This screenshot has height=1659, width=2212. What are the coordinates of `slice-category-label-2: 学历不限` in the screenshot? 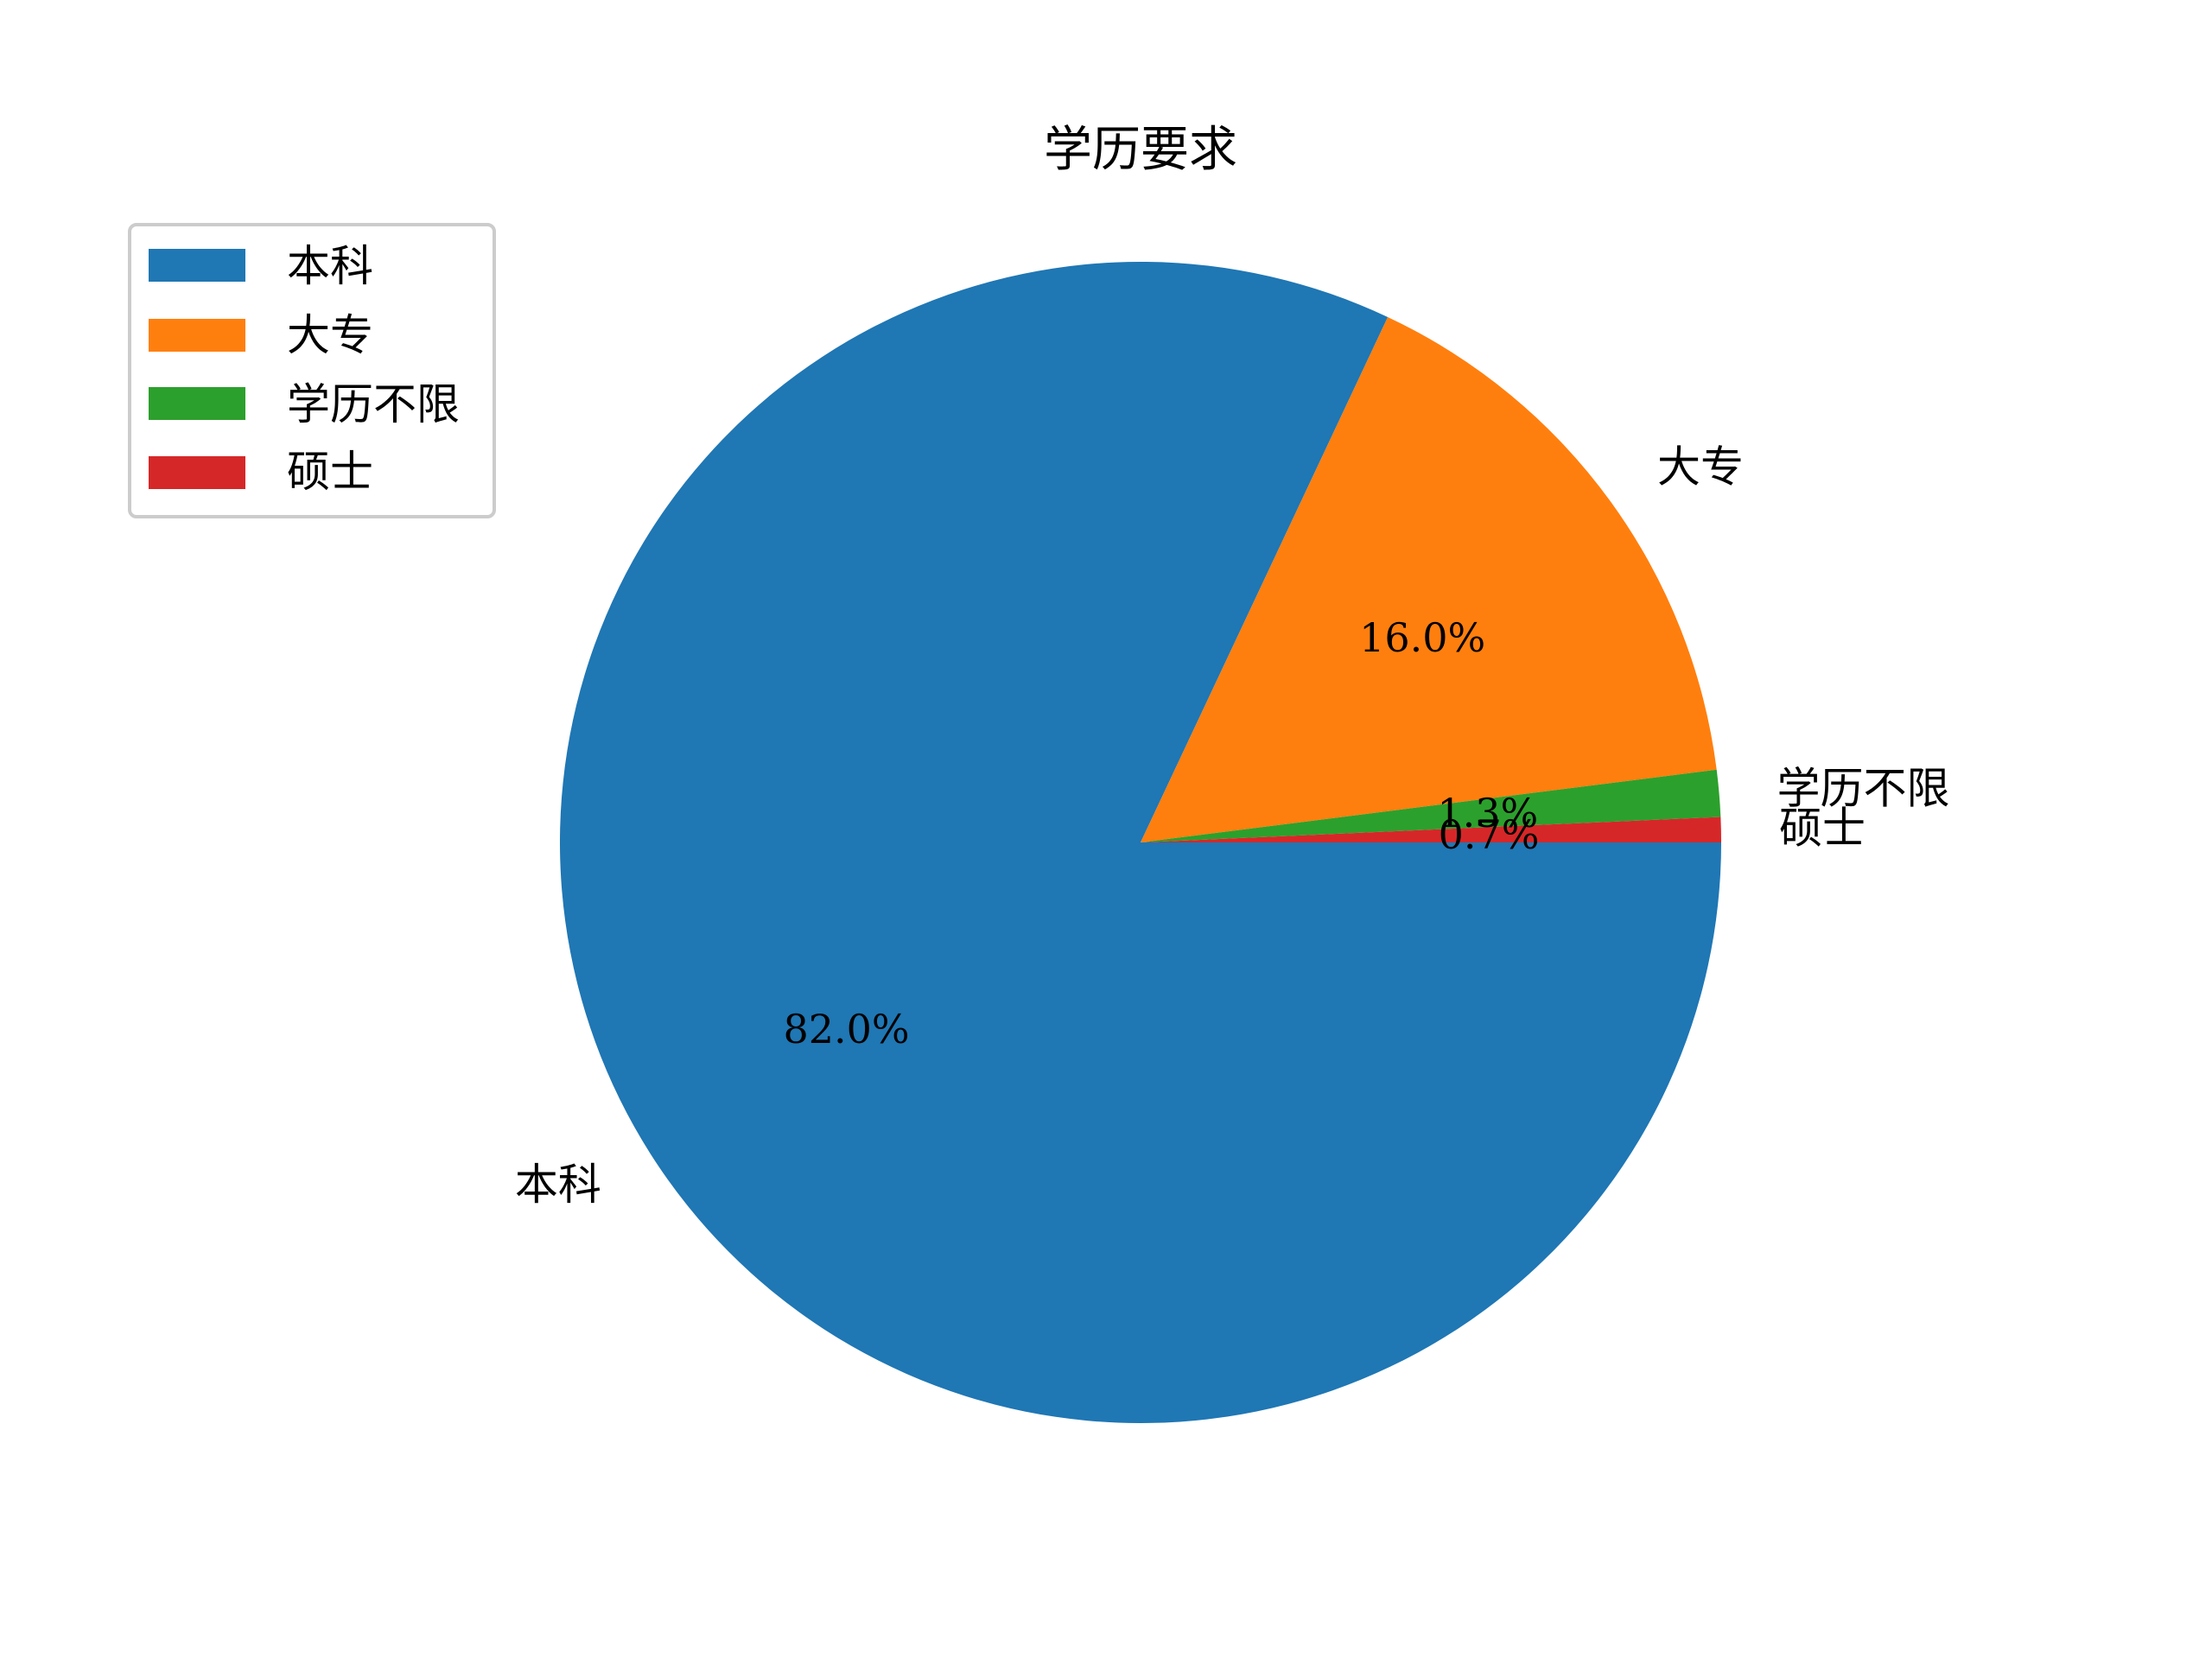 It's located at (1863, 788).